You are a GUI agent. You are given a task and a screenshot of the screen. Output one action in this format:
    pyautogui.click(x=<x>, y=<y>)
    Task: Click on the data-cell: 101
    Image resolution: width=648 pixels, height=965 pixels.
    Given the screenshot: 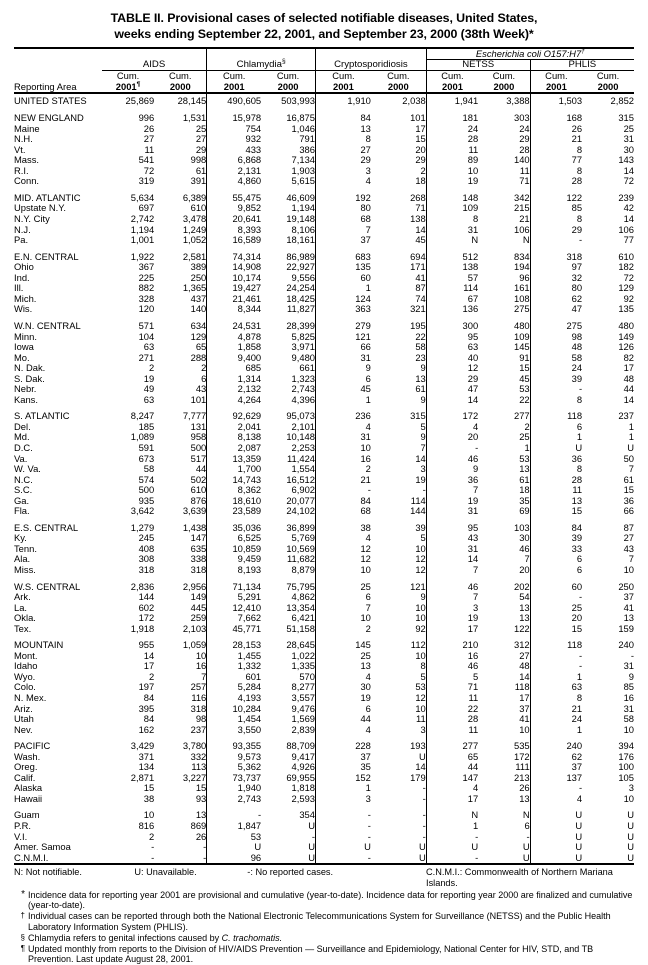 What is the action you would take?
    pyautogui.click(x=418, y=118)
    